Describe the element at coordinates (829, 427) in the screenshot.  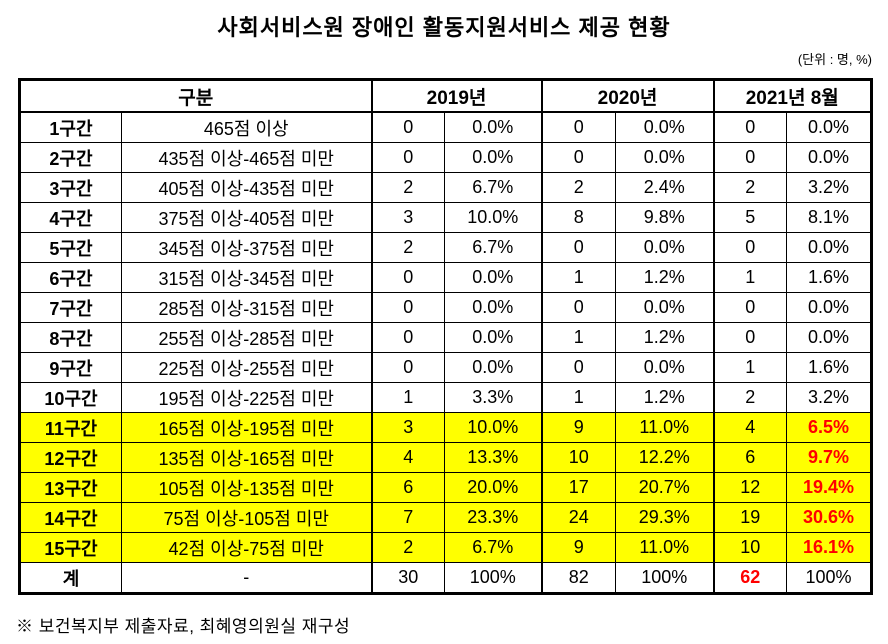
I see `value-cell: 6.5%` at that location.